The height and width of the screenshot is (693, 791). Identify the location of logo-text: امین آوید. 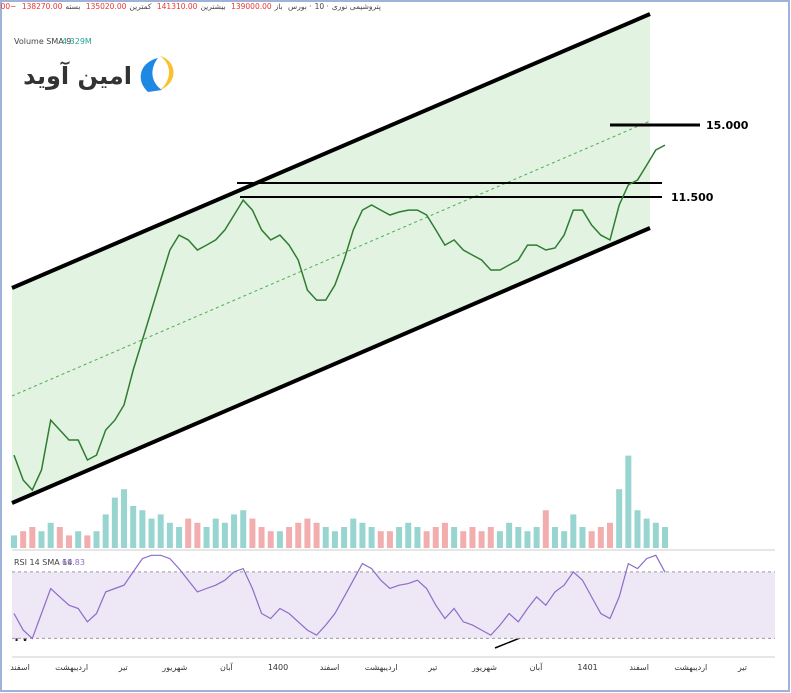
(77, 75).